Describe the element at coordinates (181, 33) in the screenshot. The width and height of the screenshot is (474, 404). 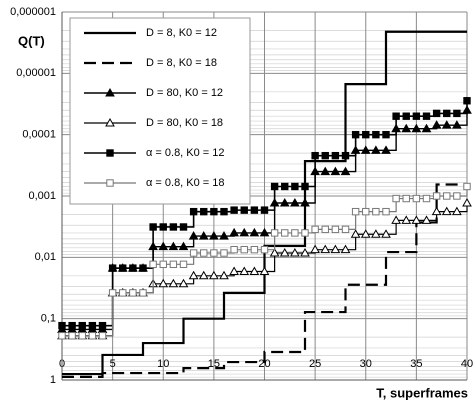
I see `legend-label: D = 8, K0 = 12` at that location.